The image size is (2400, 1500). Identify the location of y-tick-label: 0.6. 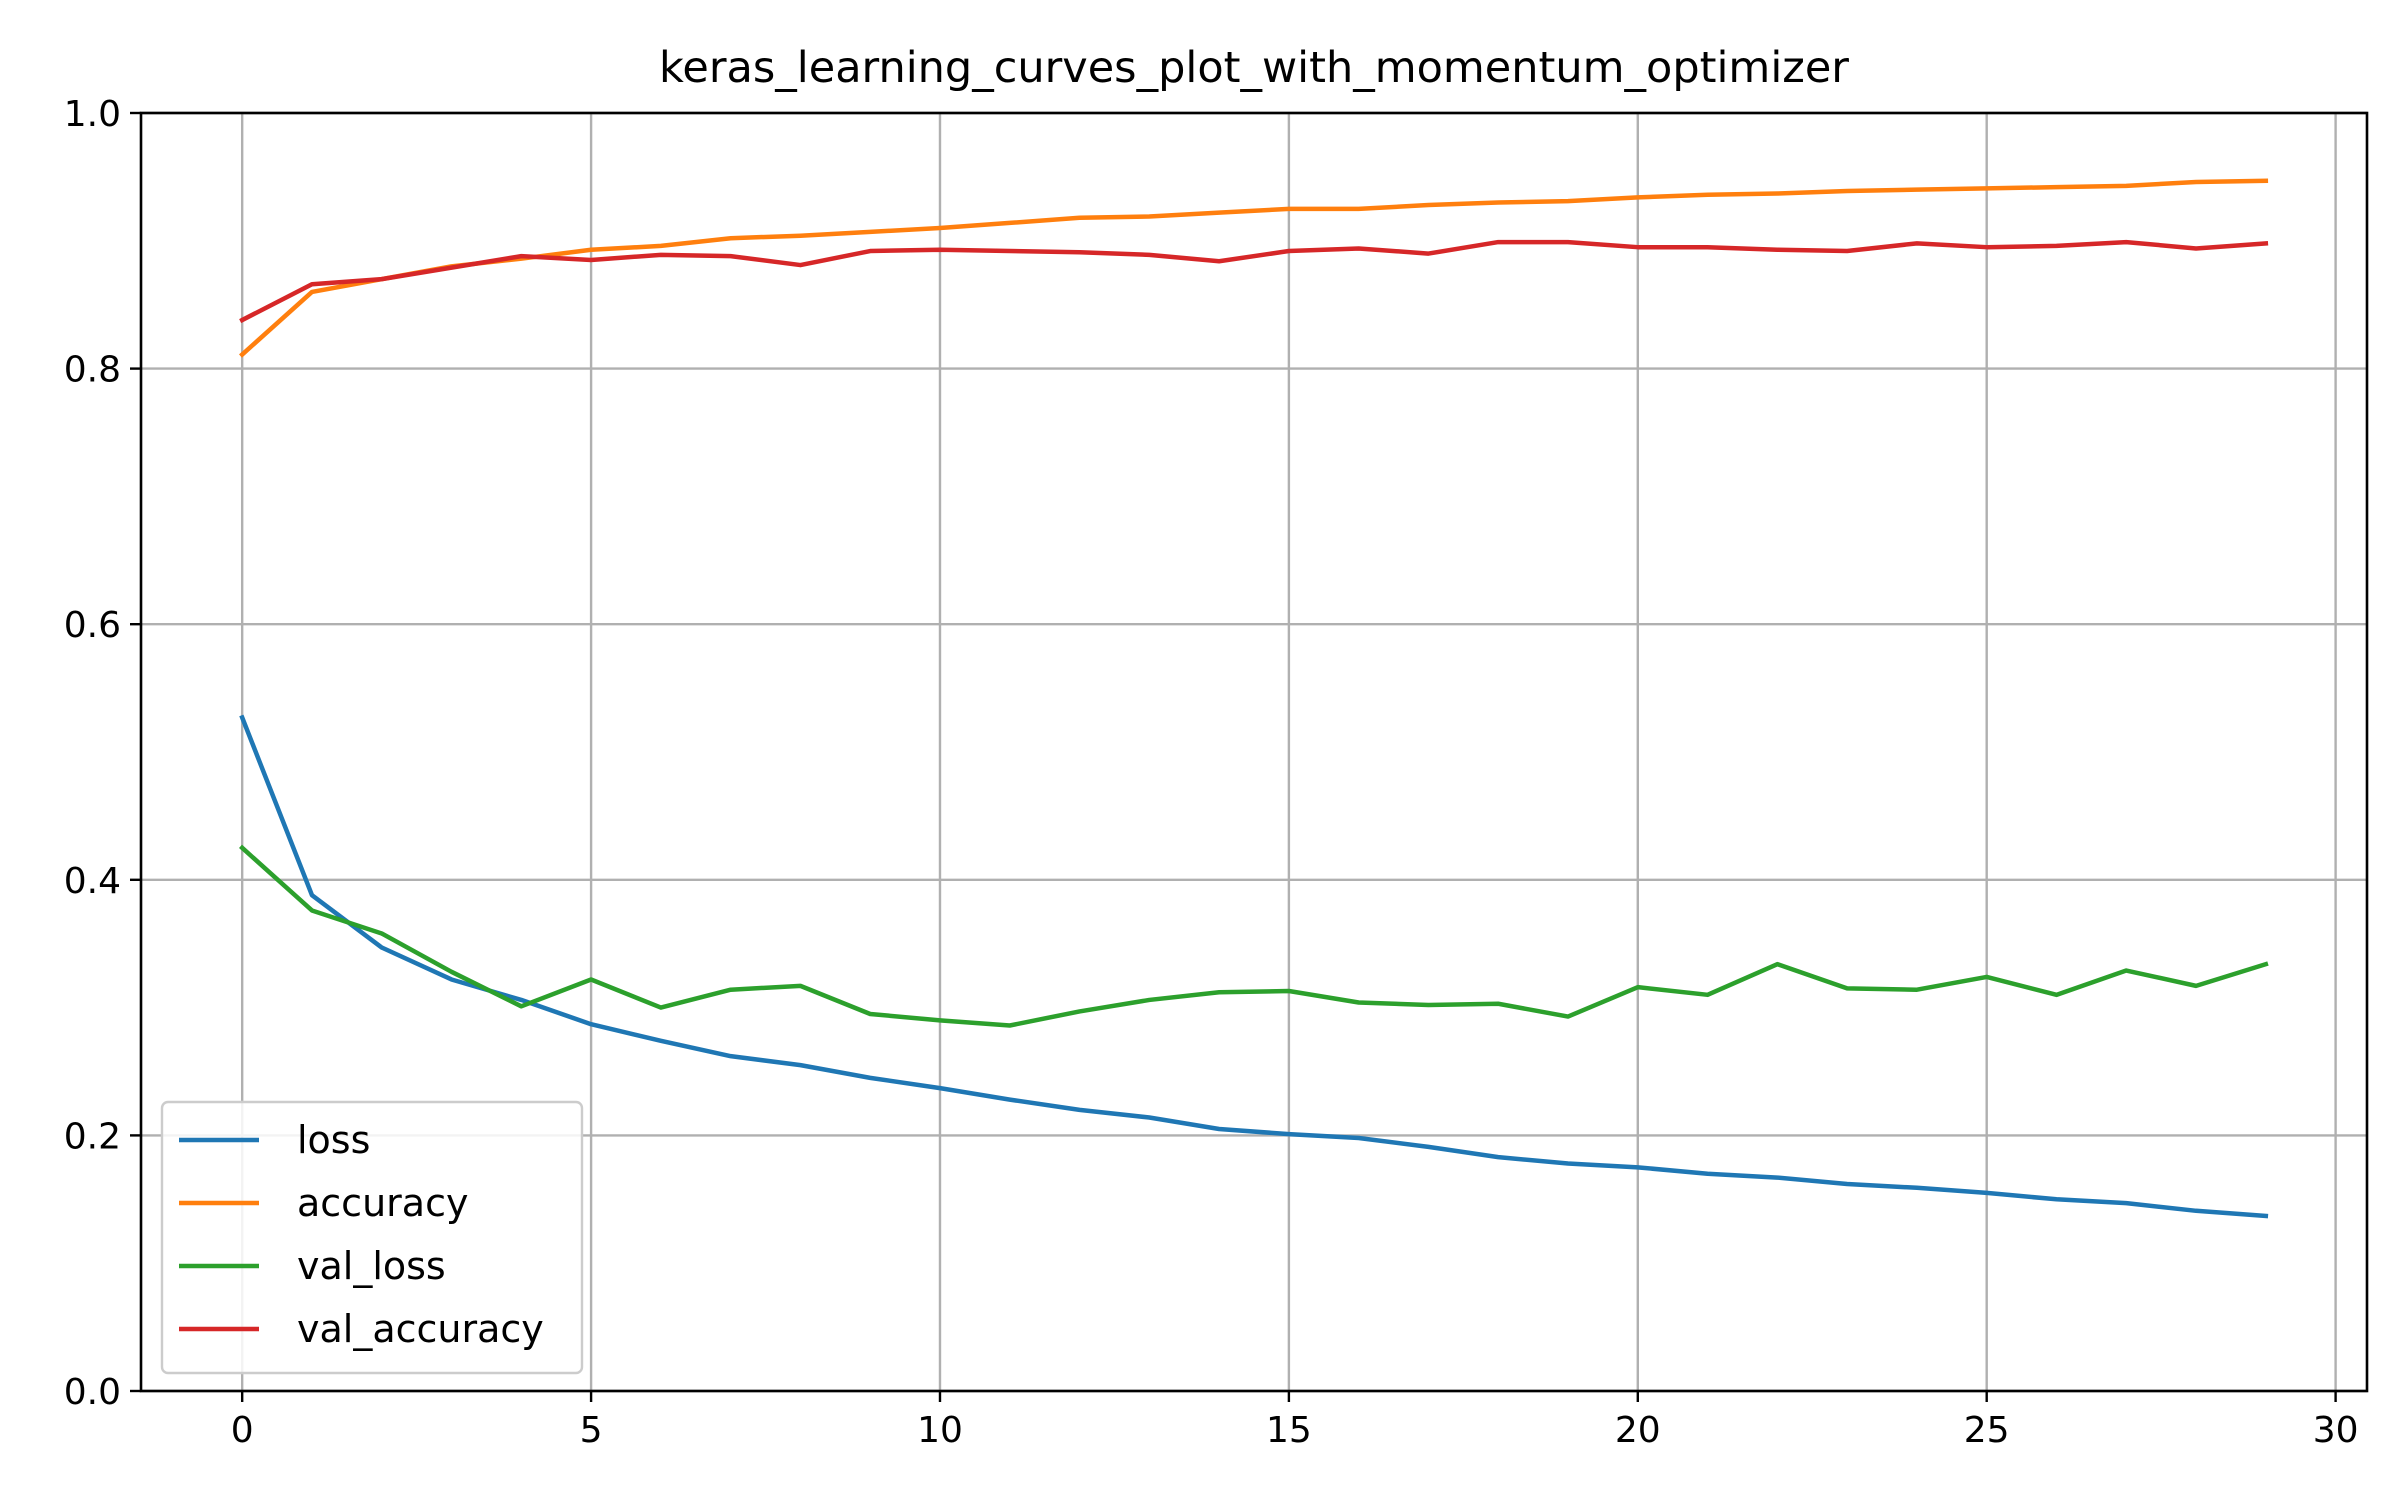
(92, 625).